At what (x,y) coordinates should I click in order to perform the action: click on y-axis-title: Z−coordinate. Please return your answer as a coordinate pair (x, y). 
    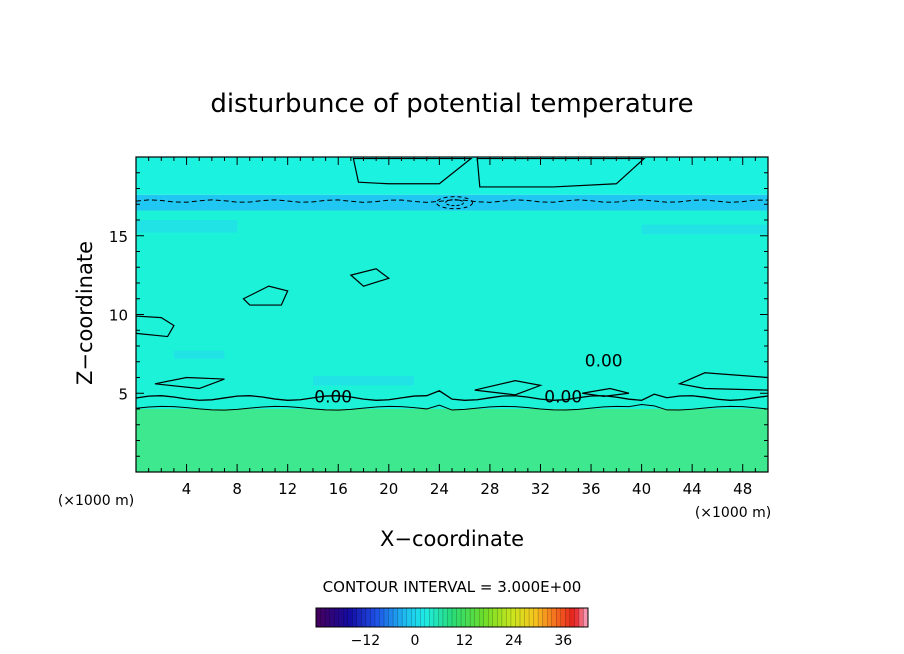
    Looking at the image, I should click on (85, 313).